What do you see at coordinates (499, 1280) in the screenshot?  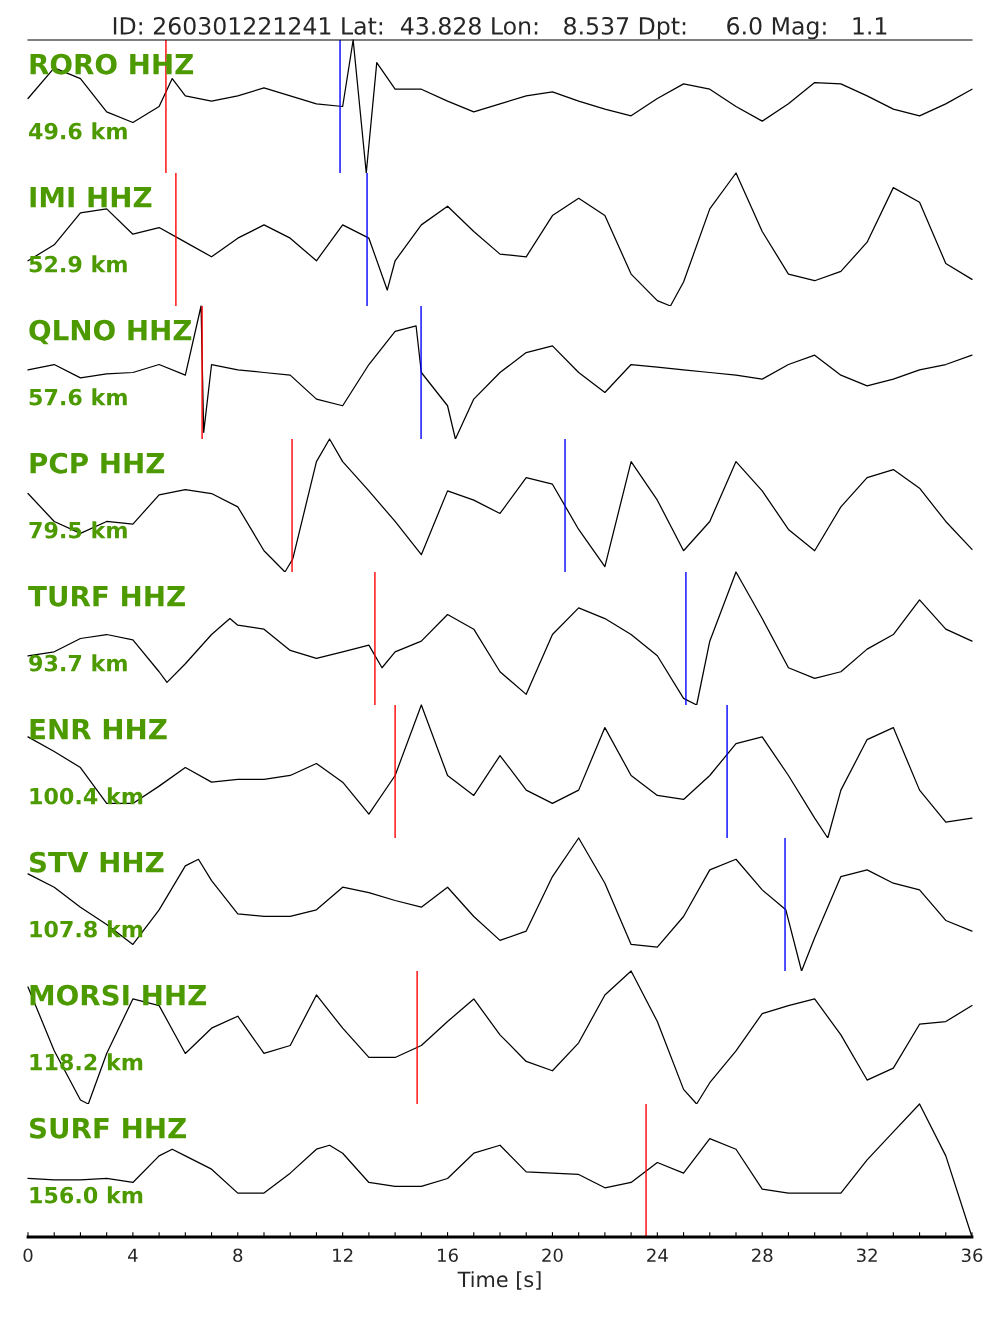 I see `x-axis-title: Time [s]` at bounding box center [499, 1280].